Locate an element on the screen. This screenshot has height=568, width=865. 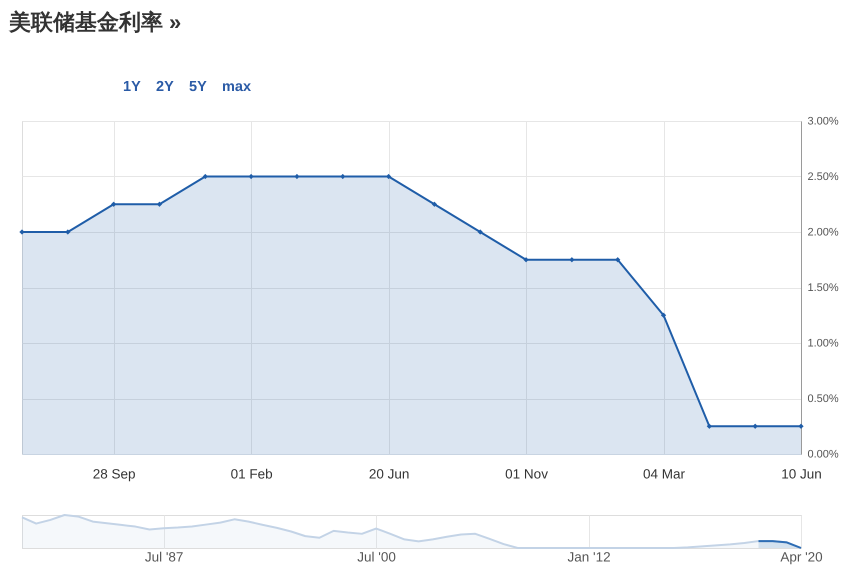
x-tick-label: 10 Jun is located at coordinates (801, 474).